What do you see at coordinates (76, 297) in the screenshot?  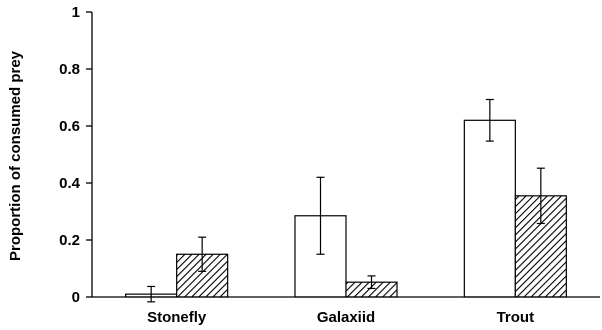 I see `y-tick-label: 0` at bounding box center [76, 297].